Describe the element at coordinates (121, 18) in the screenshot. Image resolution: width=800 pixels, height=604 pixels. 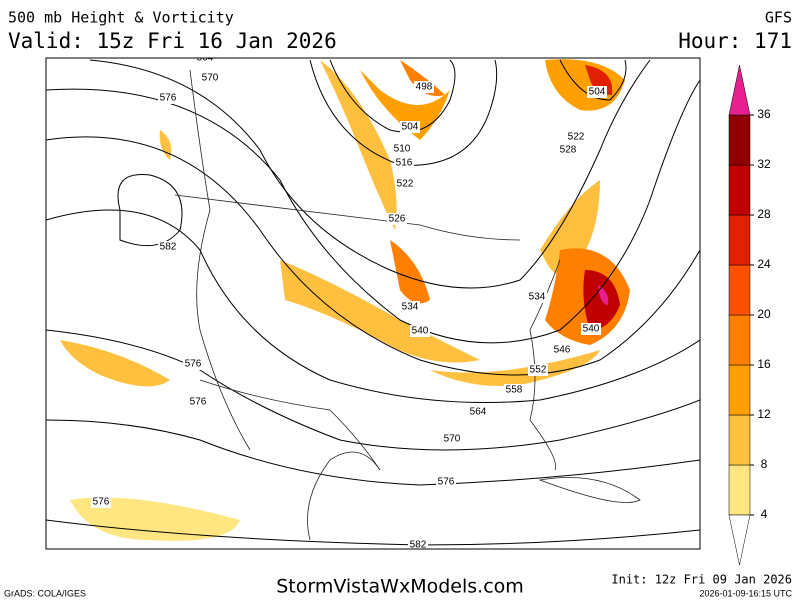
I see `map-title: 500 mb Height & Vorticity` at that location.